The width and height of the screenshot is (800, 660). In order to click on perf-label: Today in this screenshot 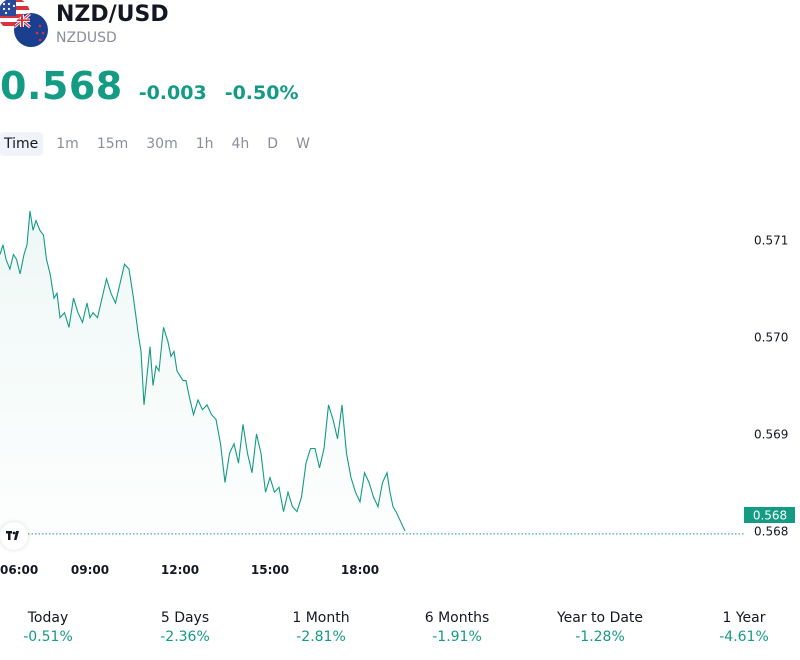, I will do `click(48, 618)`.